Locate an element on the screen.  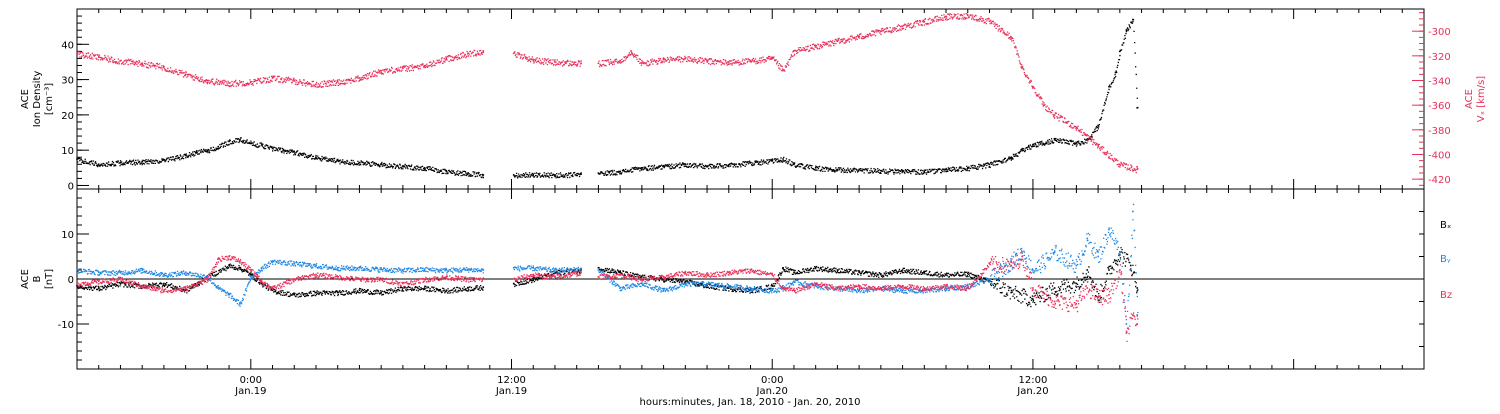
y-tick-label: 30 is located at coordinates (67, 81).